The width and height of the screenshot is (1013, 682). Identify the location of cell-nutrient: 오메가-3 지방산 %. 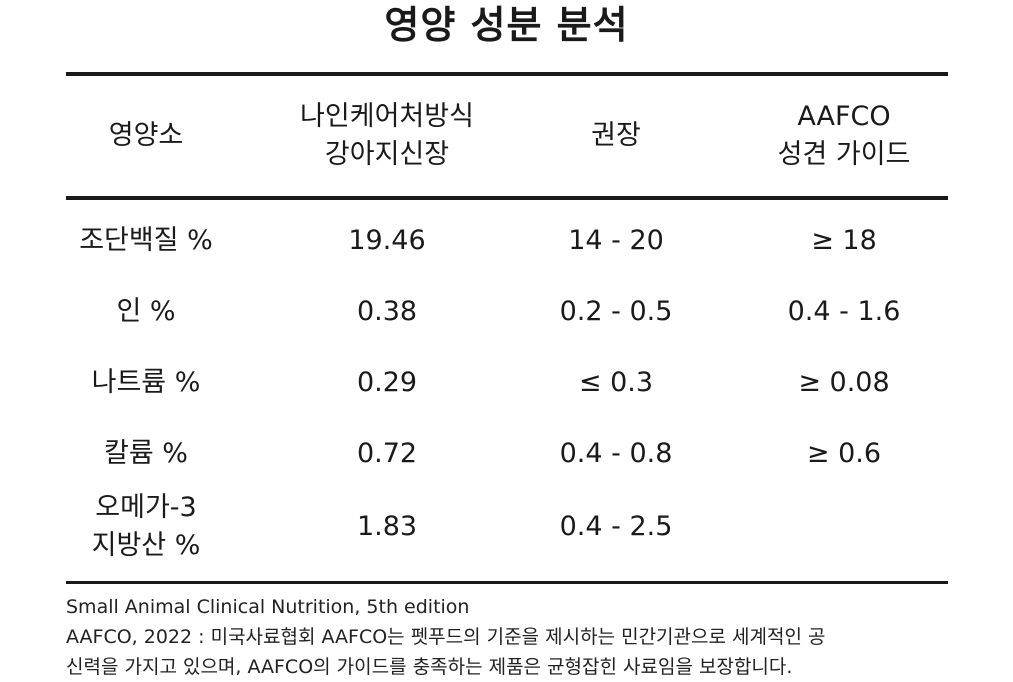
(146, 526).